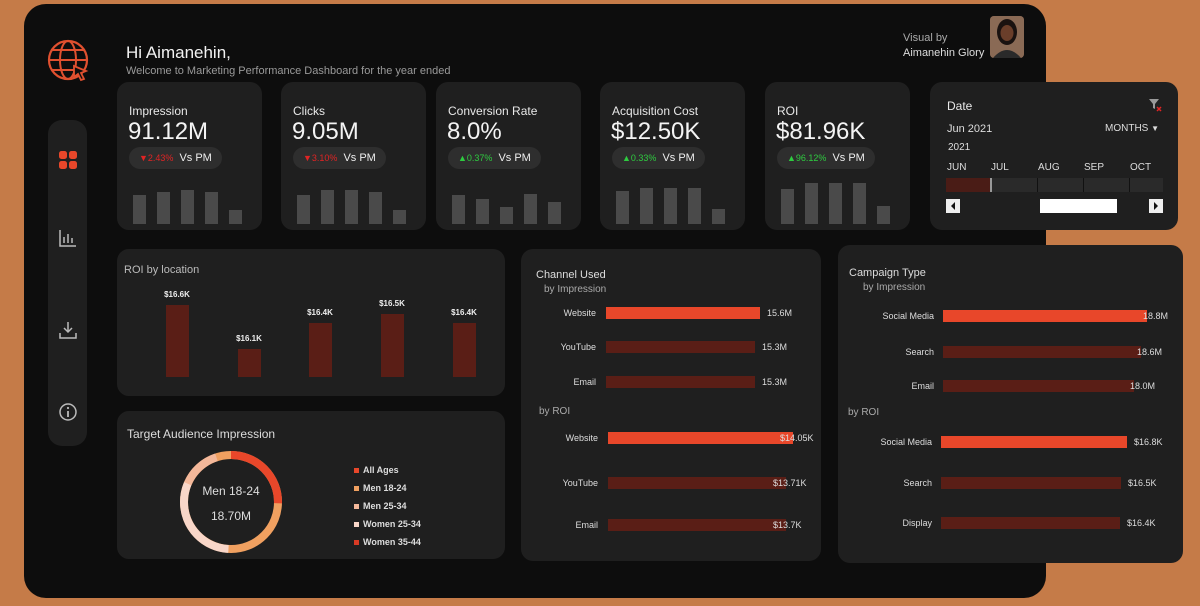 This screenshot has width=1200, height=606. Describe the element at coordinates (387, 542) in the screenshot. I see `legend-item-women-35-44: Women 35-44` at that location.